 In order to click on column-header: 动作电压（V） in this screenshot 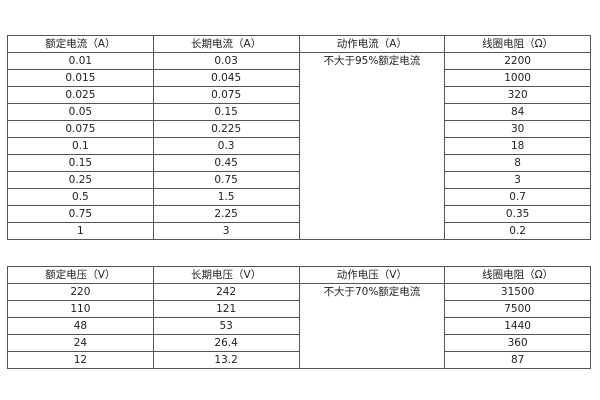, I will do `click(372, 275)`.